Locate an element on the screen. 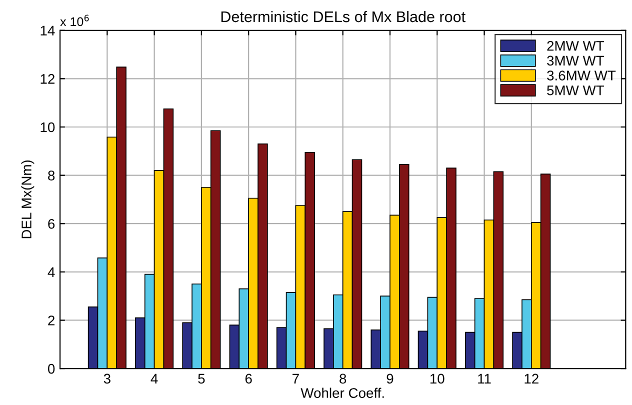 The width and height of the screenshot is (632, 405). y-tick-label: 10 is located at coordinates (47, 127).